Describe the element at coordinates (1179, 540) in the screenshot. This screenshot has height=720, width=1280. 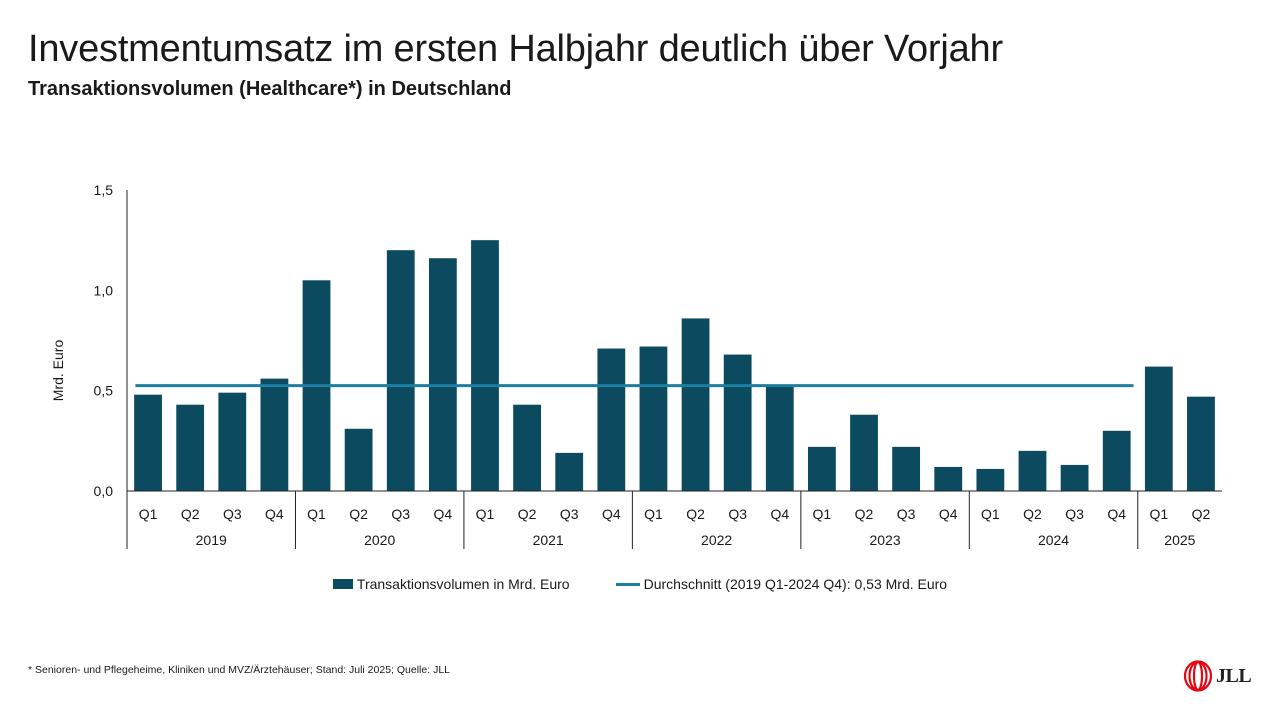
I see `x-group-label: 2025` at that location.